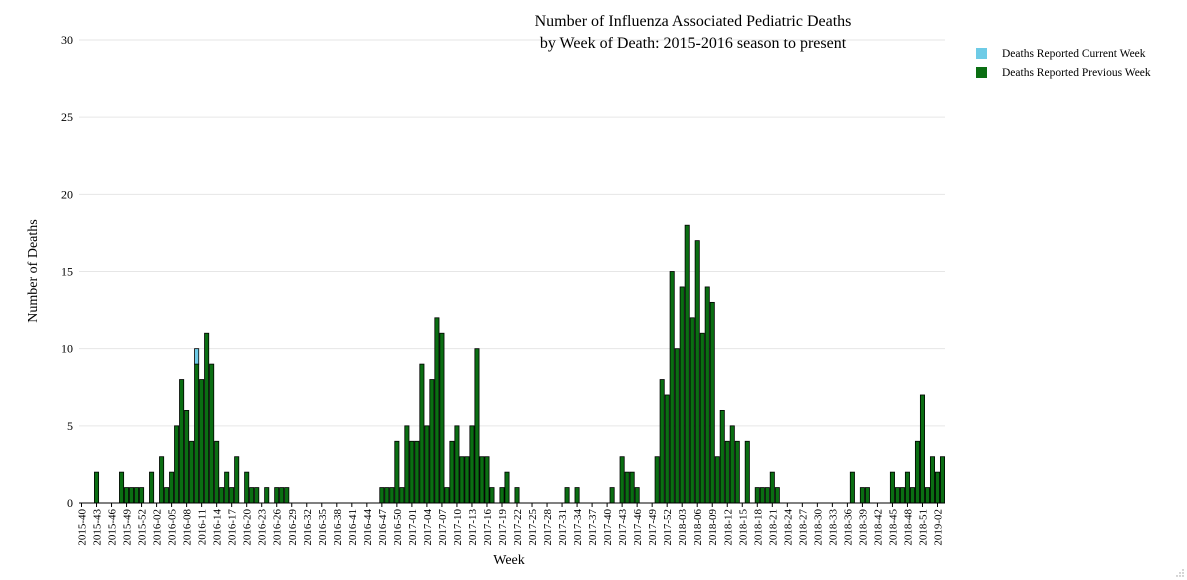  I want to click on bar-2018-13-previous-week, so click(732, 464).